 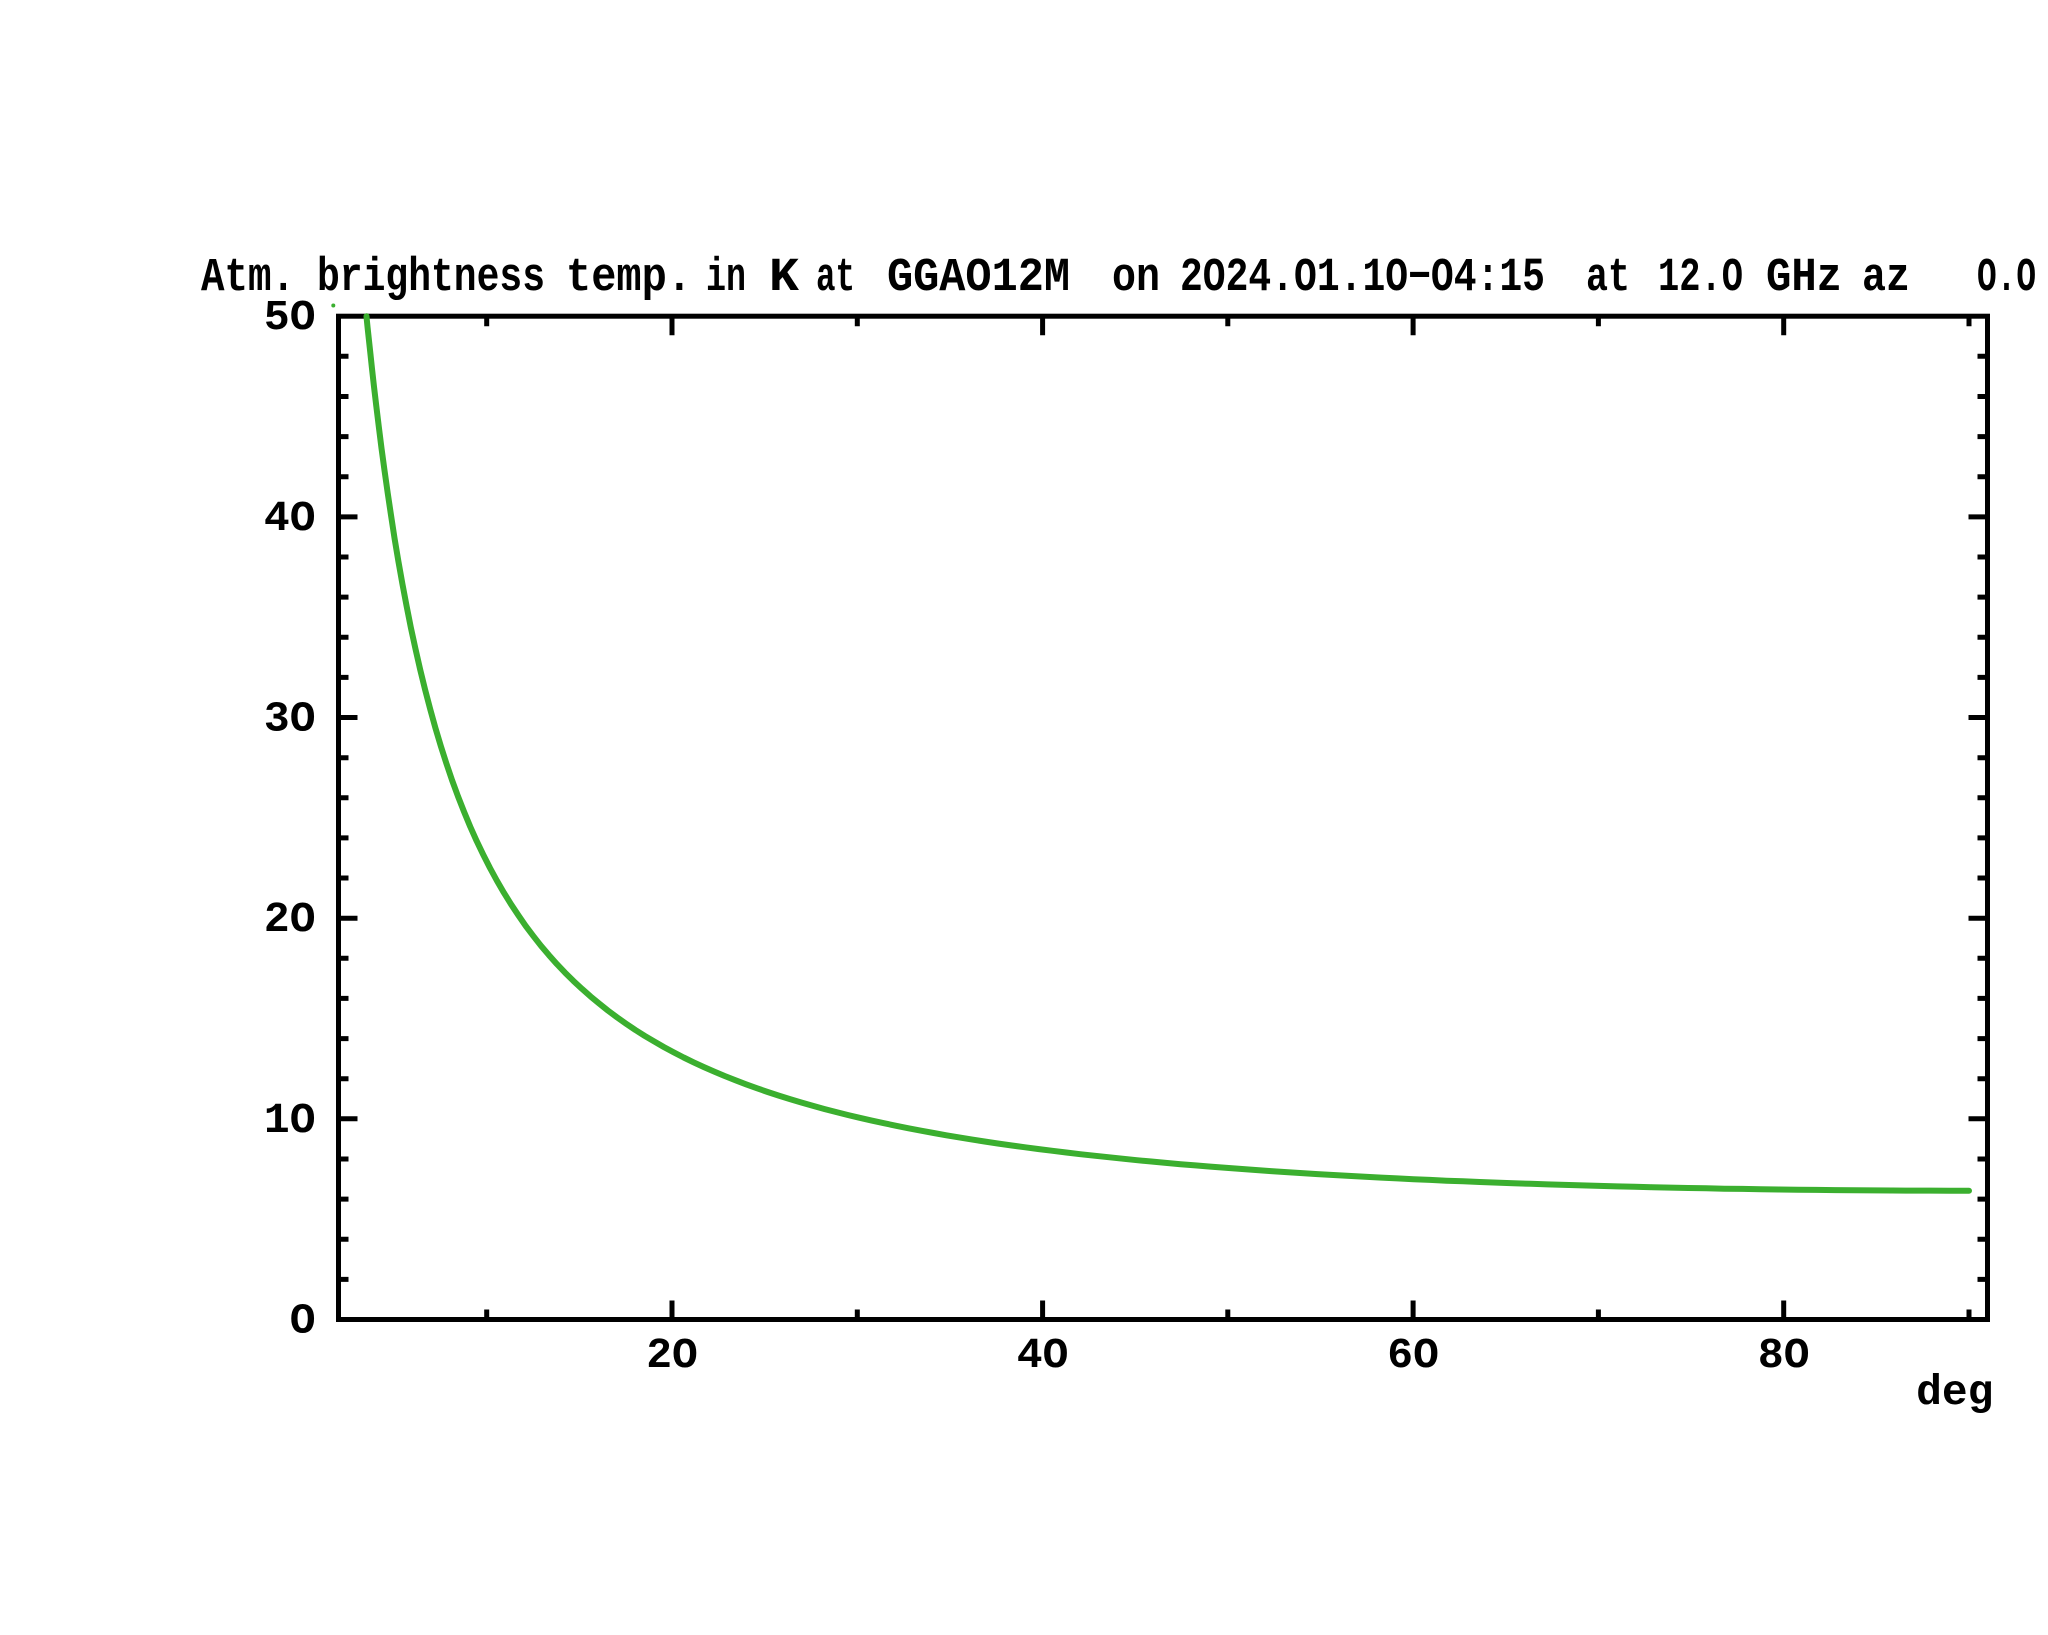 I want to click on svg-text: GGAO12M, so click(x=978, y=278).